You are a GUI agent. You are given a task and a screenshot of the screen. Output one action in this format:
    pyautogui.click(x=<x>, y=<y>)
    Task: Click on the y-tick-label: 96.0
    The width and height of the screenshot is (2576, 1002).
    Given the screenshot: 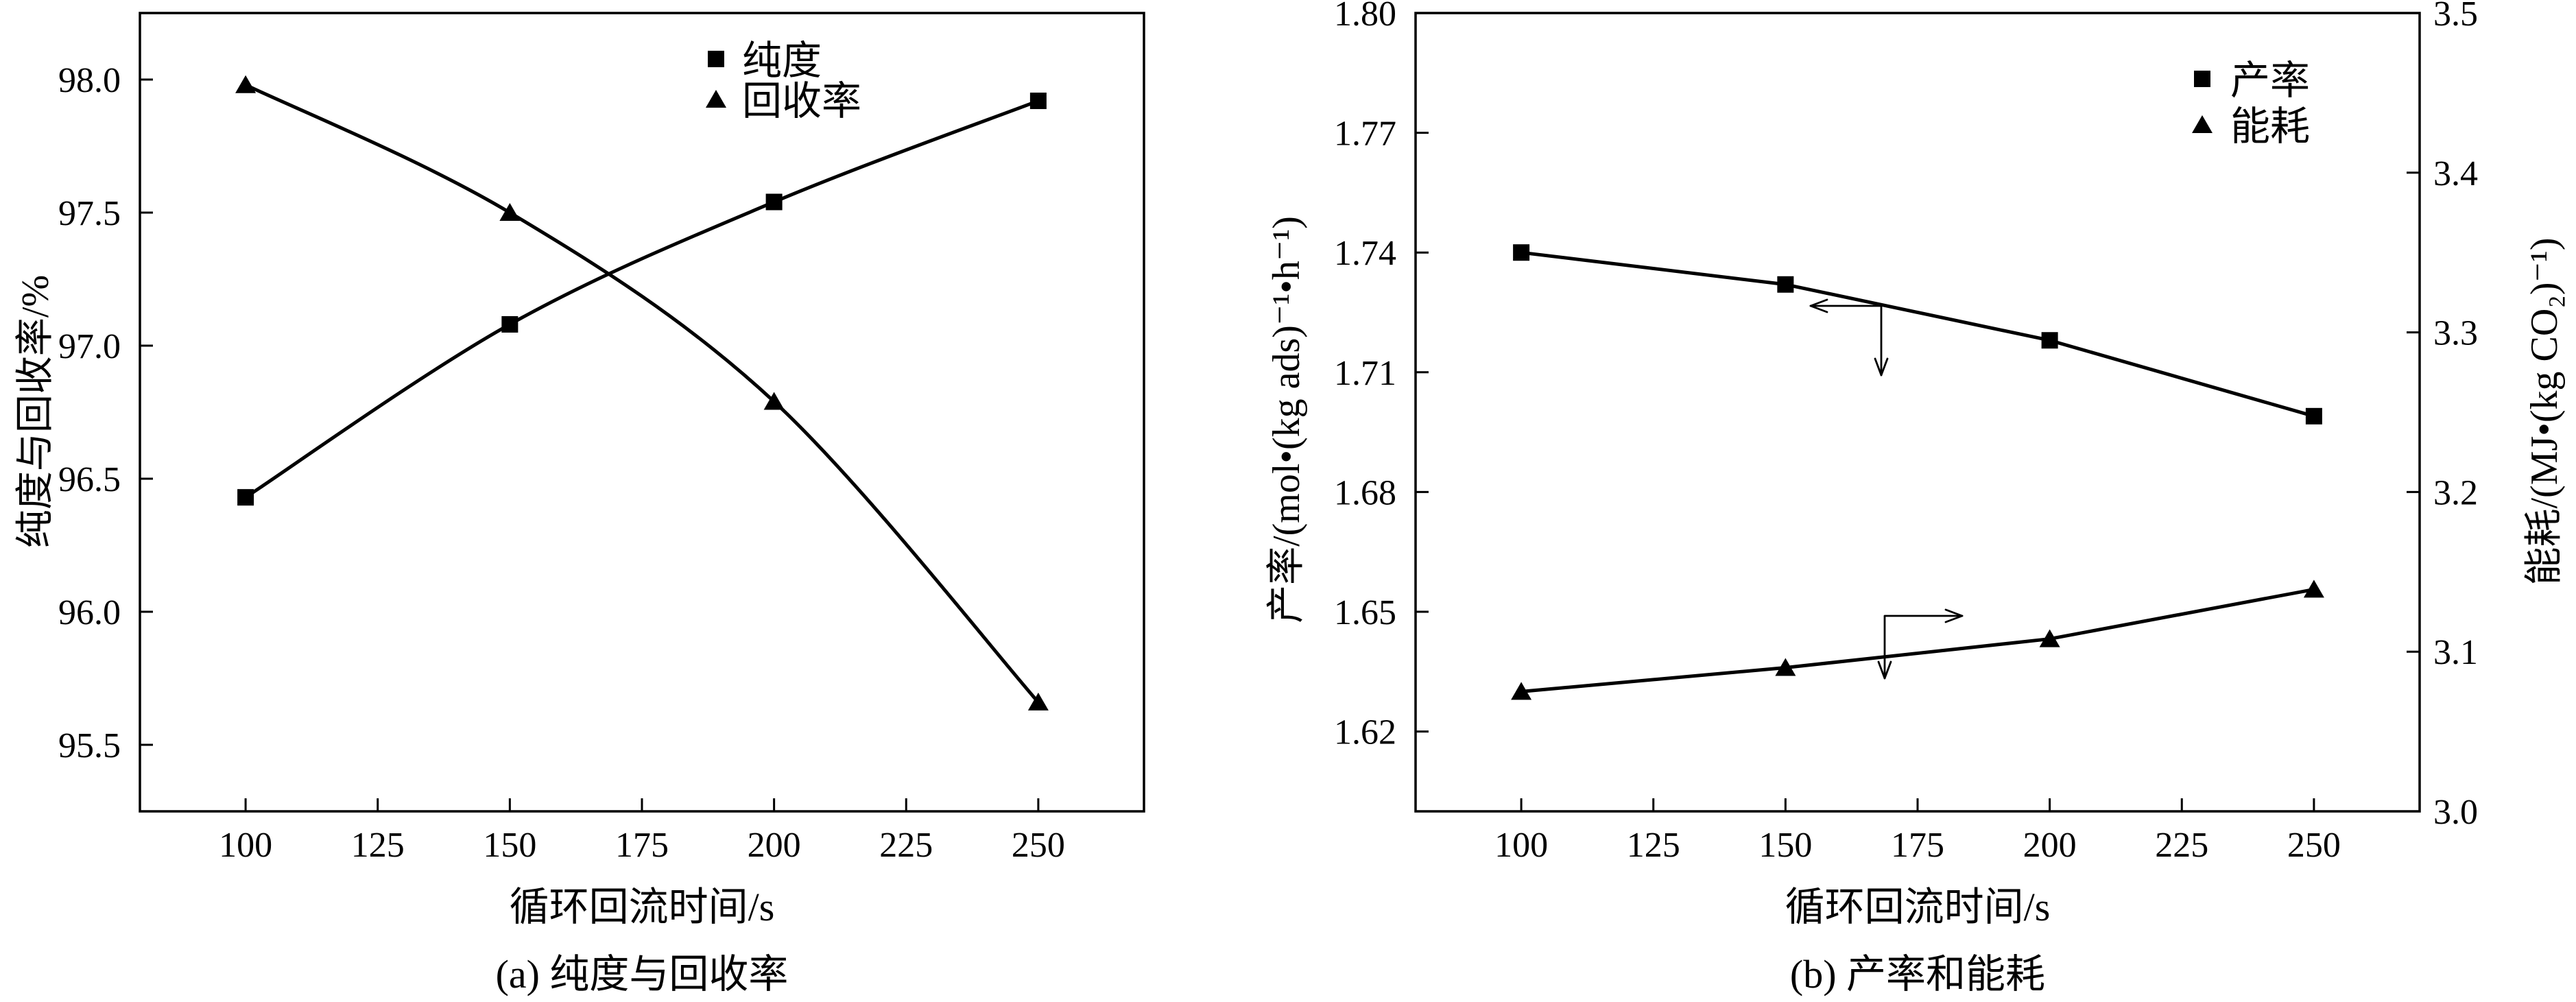 What is the action you would take?
    pyautogui.click(x=89, y=612)
    